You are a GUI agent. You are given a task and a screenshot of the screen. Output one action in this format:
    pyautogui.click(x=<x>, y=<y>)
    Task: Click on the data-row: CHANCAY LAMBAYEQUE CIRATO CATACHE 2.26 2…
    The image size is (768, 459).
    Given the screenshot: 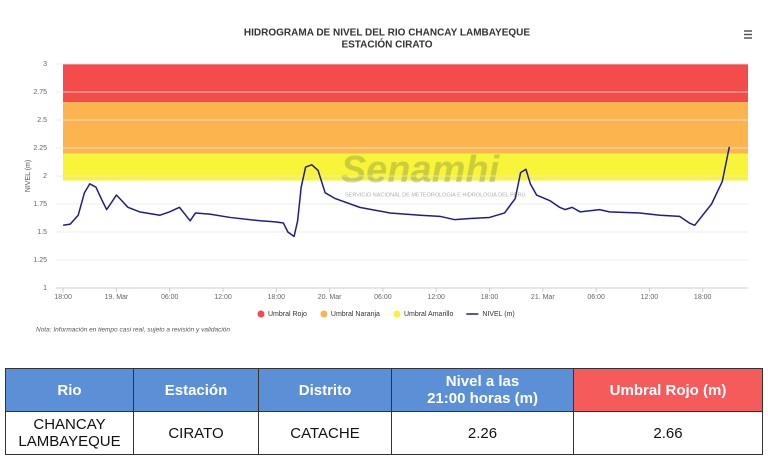 What is the action you would take?
    pyautogui.click(x=384, y=433)
    